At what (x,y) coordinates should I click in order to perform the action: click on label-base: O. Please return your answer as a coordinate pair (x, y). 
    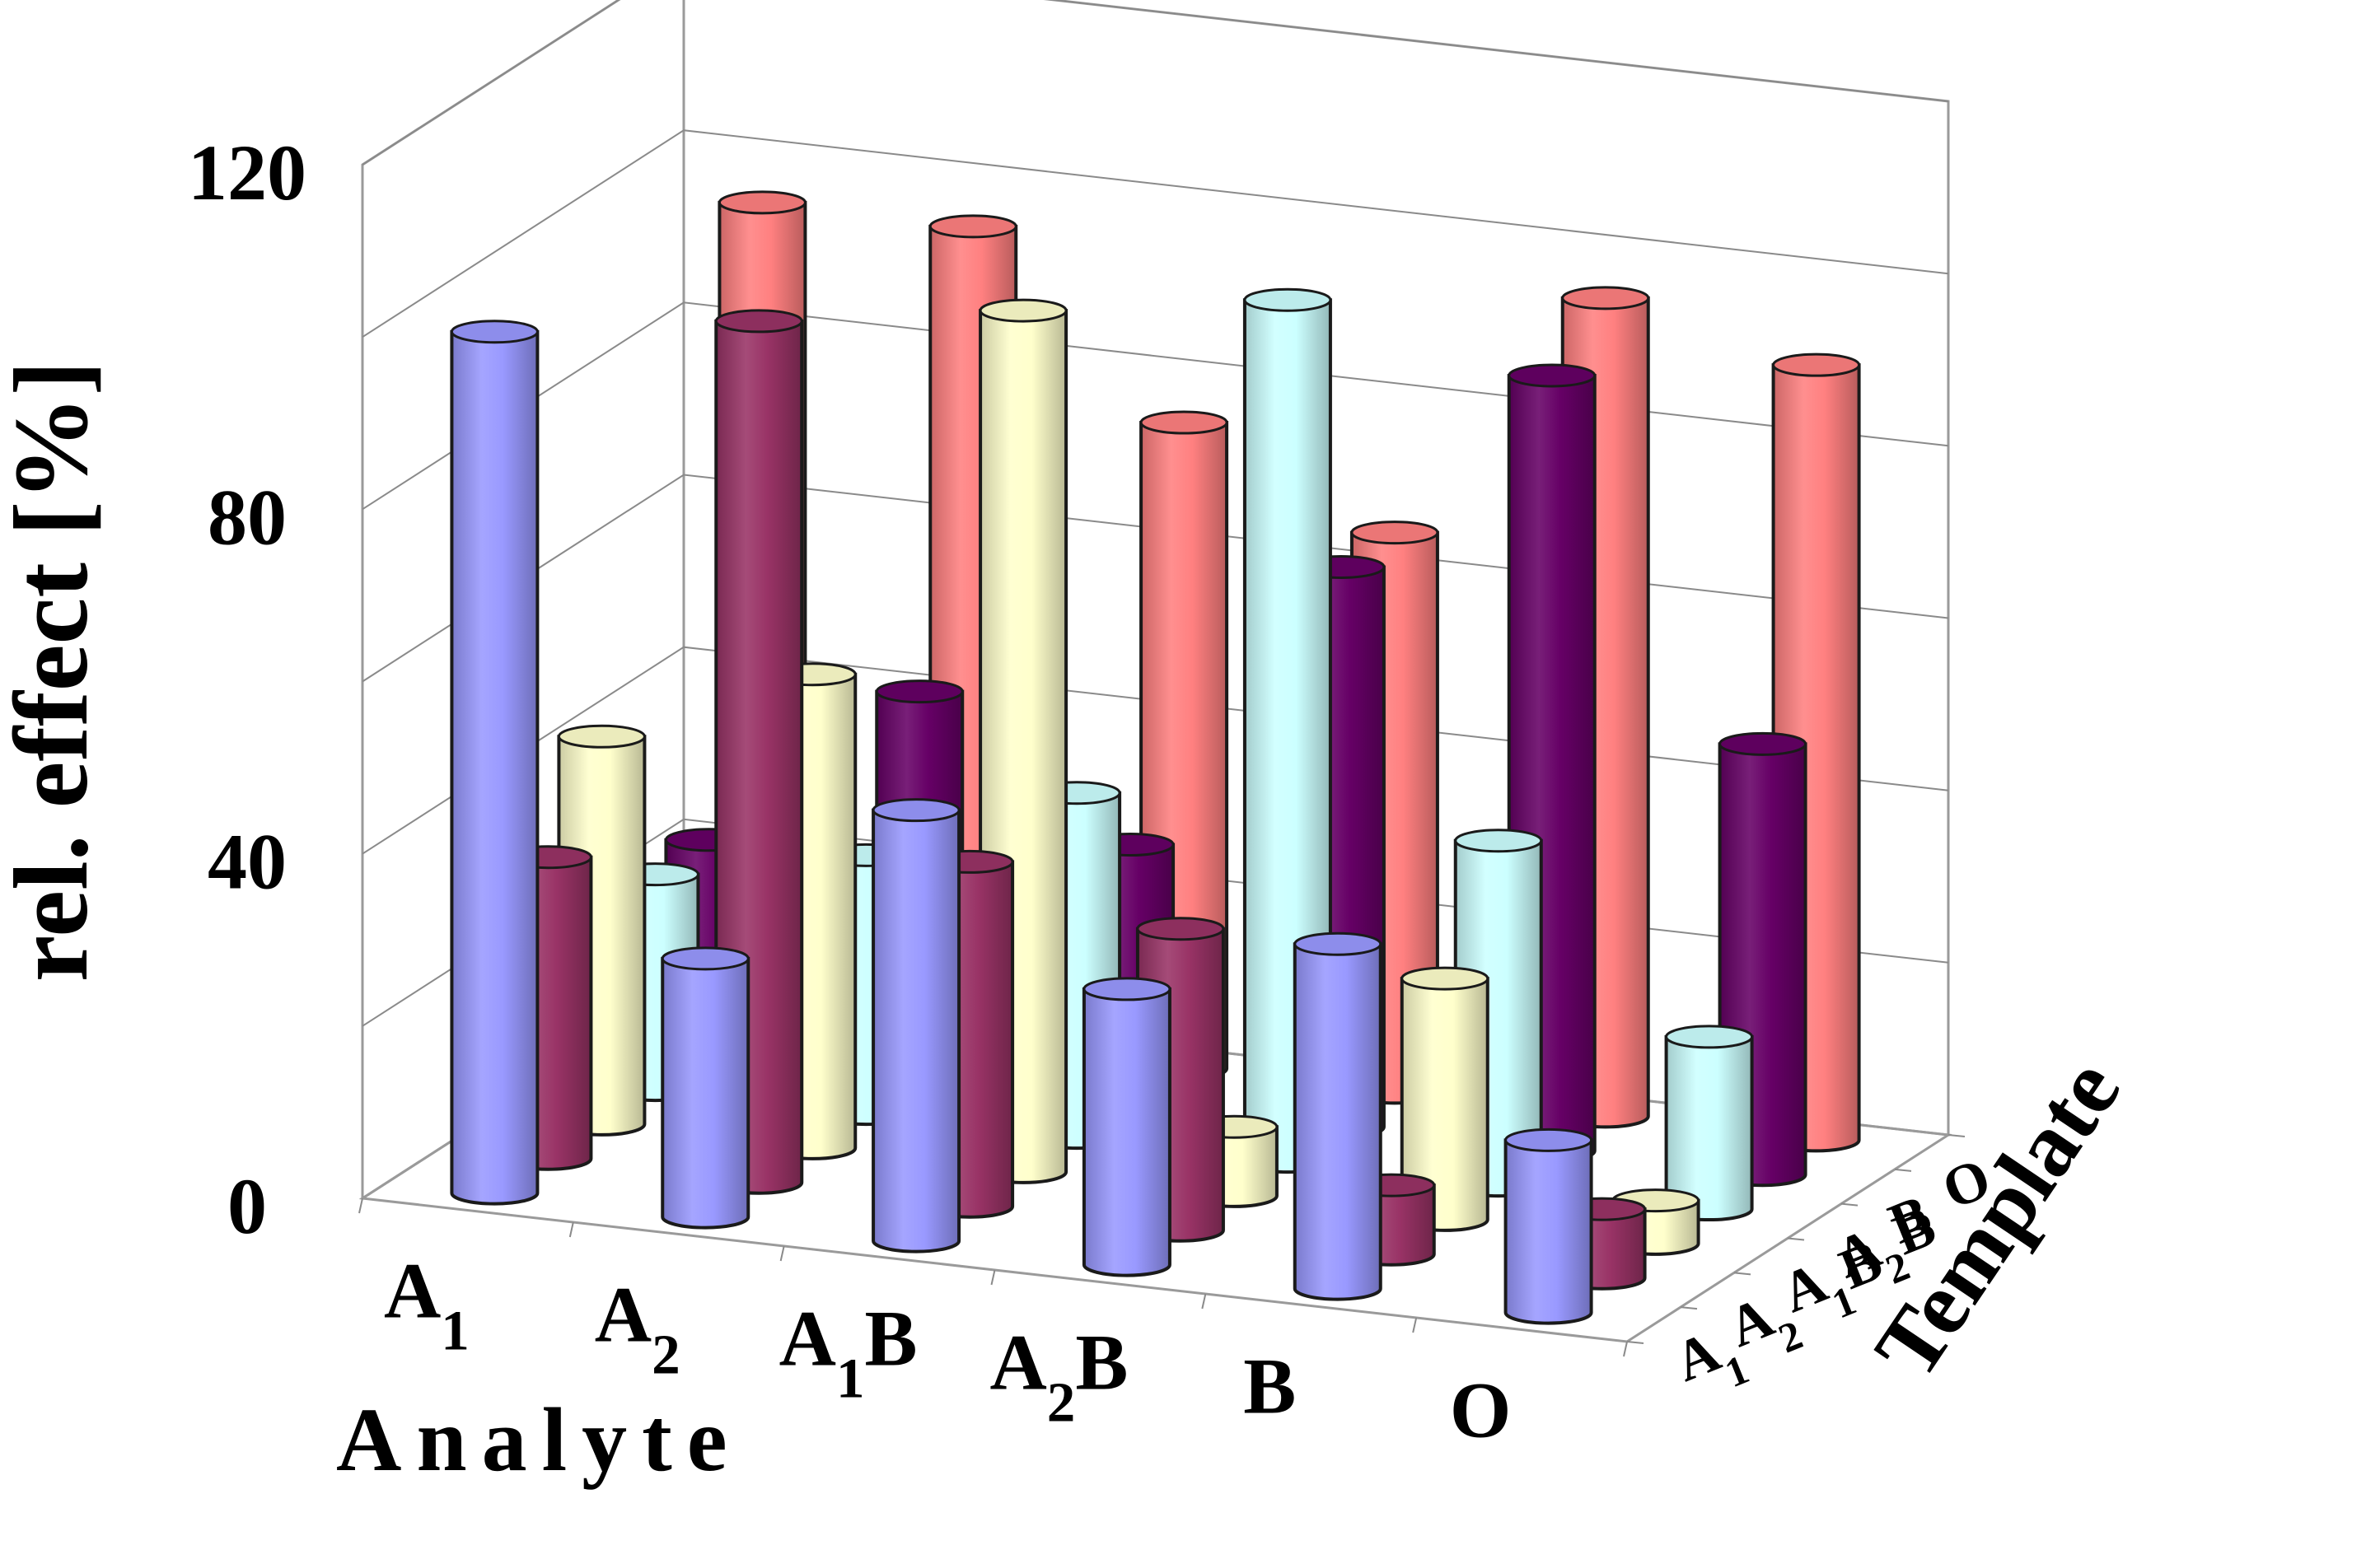
    Looking at the image, I should click on (1481, 1410).